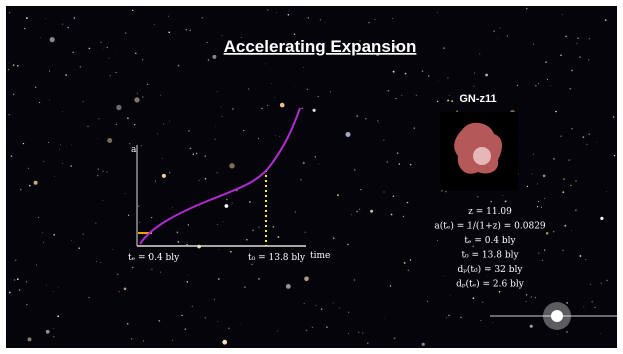 The width and height of the screenshot is (623, 354). What do you see at coordinates (490, 241) in the screenshot?
I see `fact: tₑ = 0.4 bly` at bounding box center [490, 241].